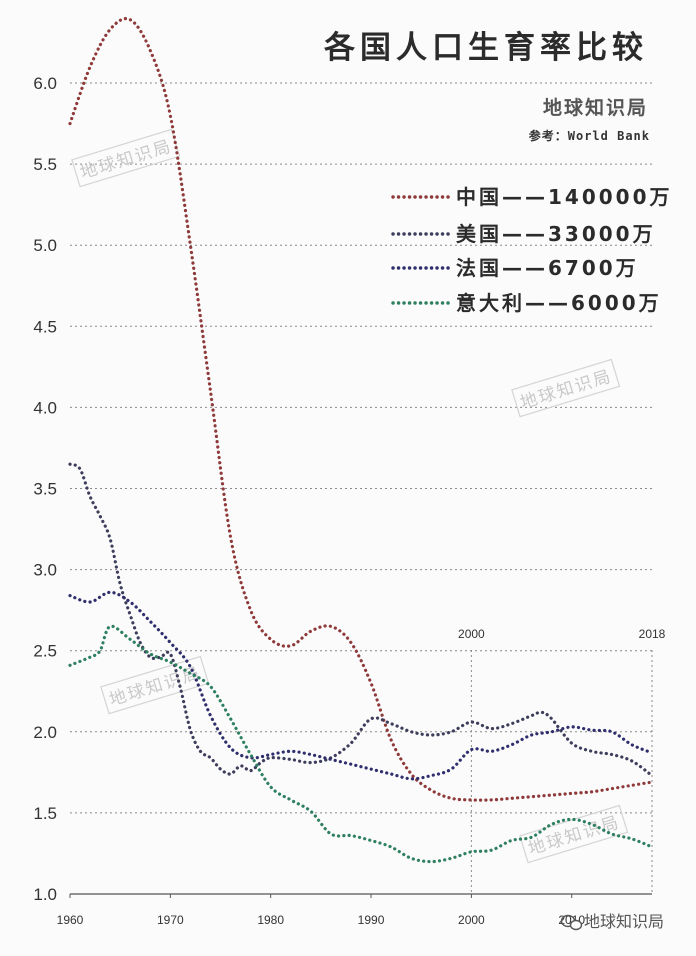 This screenshot has width=696, height=956. I want to click on y-tick-label: 3.0, so click(45, 570).